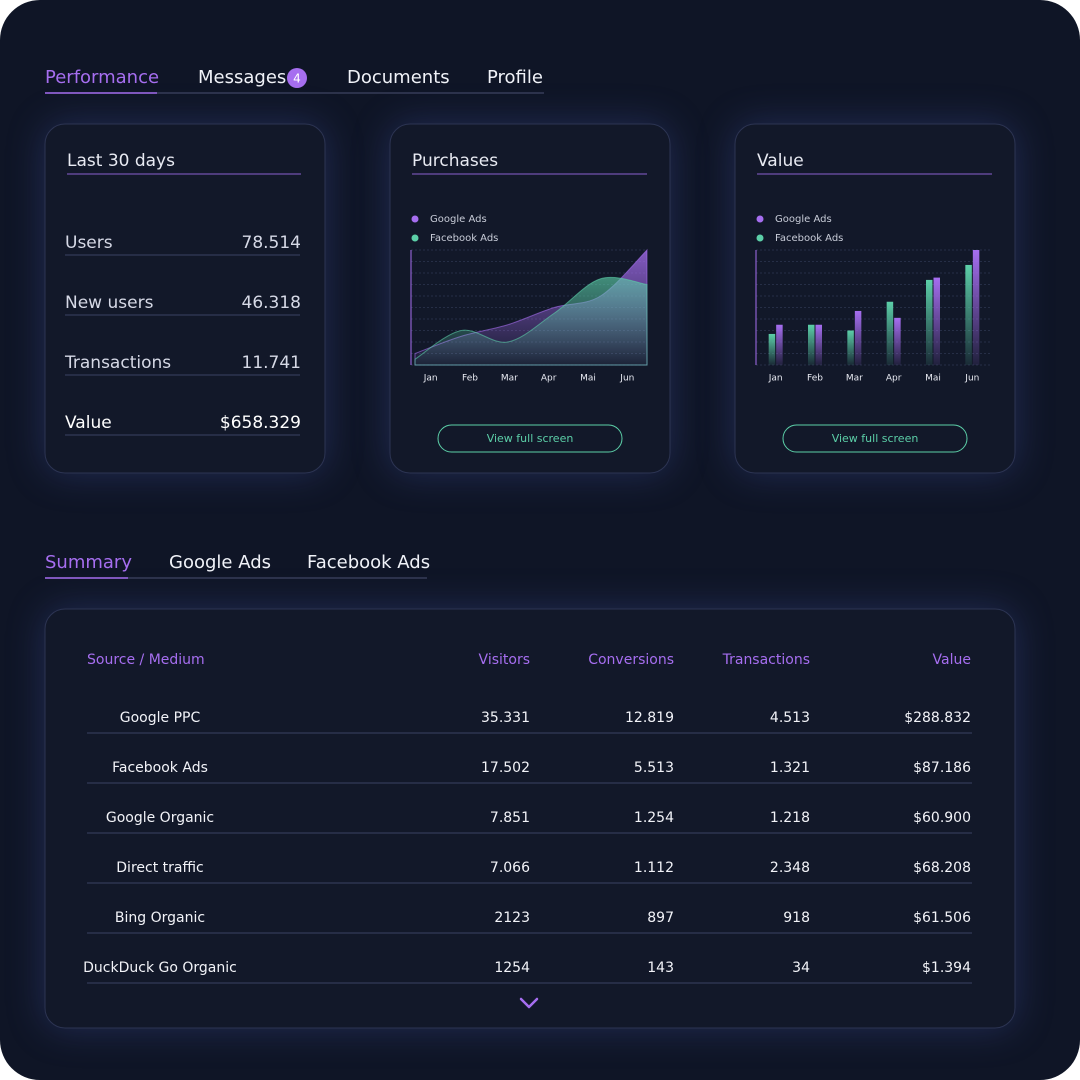 This screenshot has width=1080, height=1080. Describe the element at coordinates (160, 918) in the screenshot. I see `table-cell: Bing Organic` at that location.